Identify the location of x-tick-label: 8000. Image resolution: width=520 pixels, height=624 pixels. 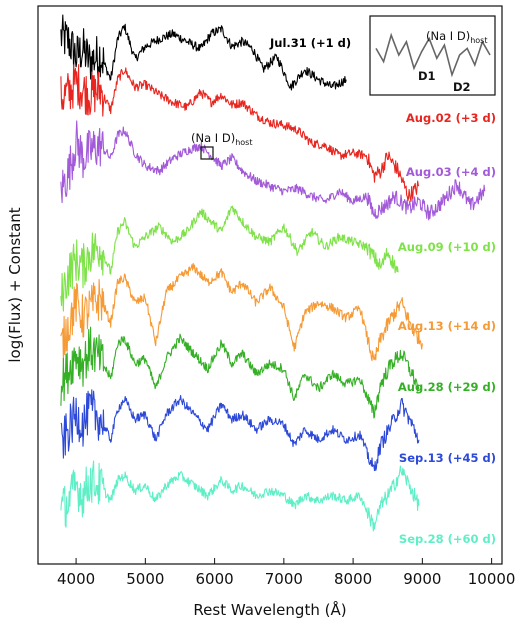
(353, 579).